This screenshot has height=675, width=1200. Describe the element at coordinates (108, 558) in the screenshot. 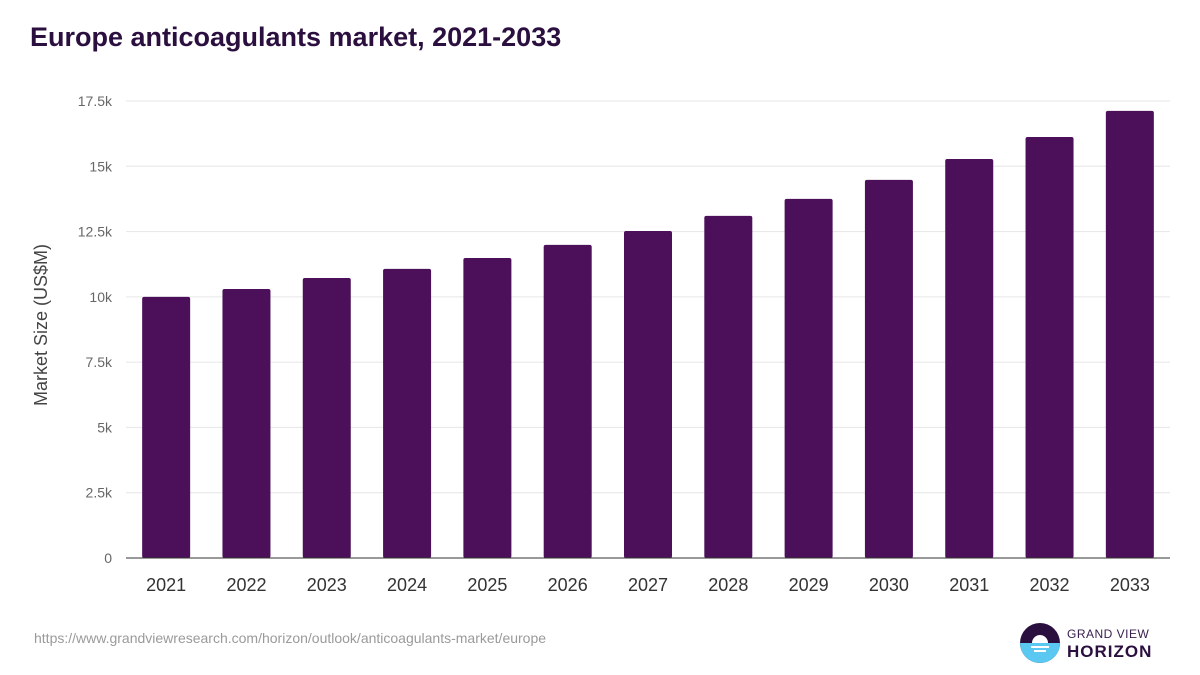

I see `y-tick-label: 0` at that location.